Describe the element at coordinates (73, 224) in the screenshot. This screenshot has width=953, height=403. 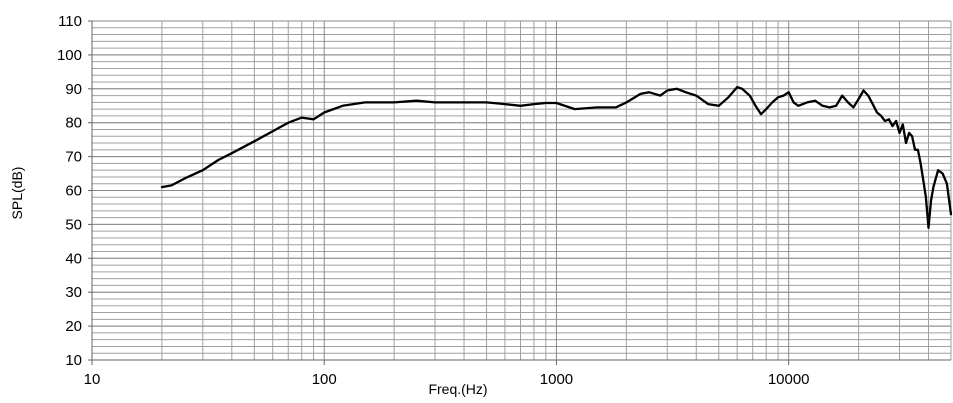
I see `y-tick-label: 50` at that location.